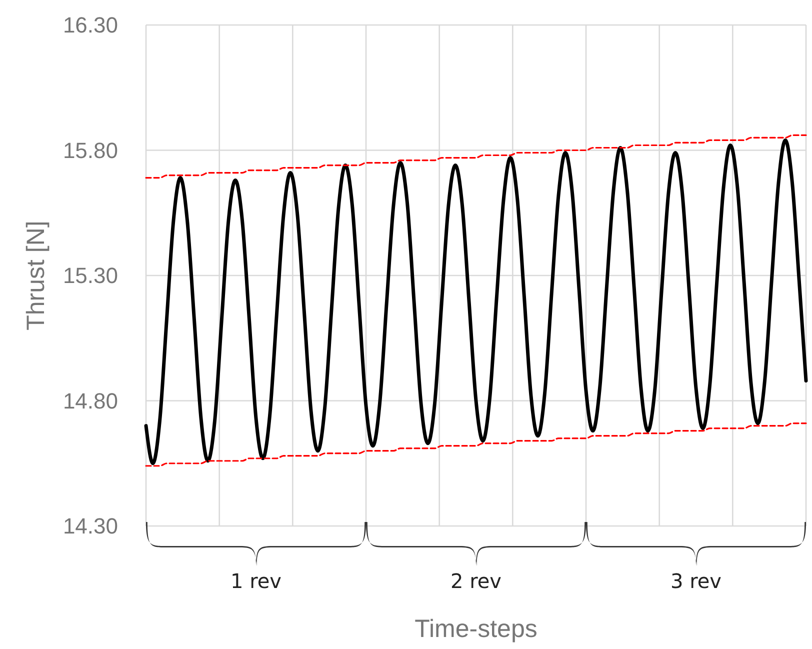 The width and height of the screenshot is (812, 649). I want to click on text: 1 rev, so click(256, 581).